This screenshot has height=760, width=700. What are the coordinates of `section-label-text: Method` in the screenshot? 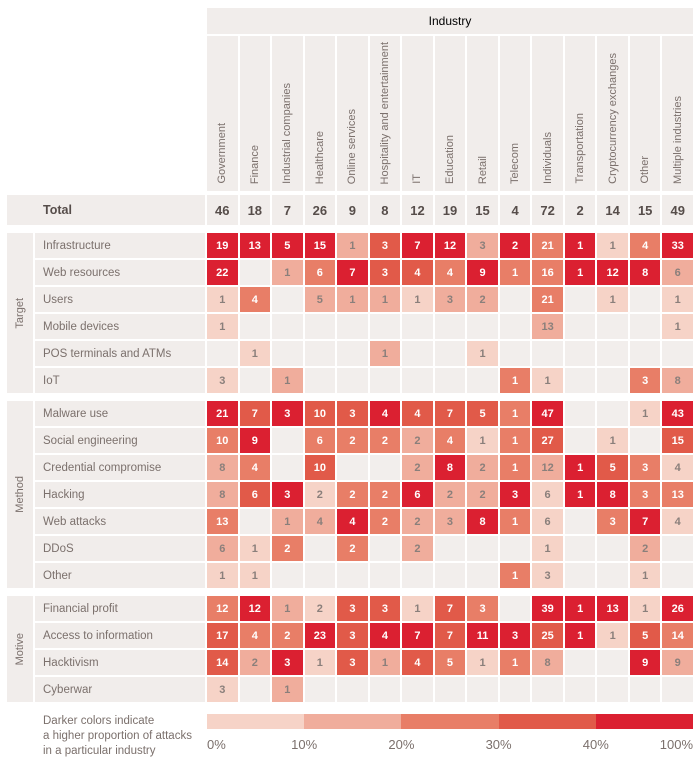 It's located at (20, 494).